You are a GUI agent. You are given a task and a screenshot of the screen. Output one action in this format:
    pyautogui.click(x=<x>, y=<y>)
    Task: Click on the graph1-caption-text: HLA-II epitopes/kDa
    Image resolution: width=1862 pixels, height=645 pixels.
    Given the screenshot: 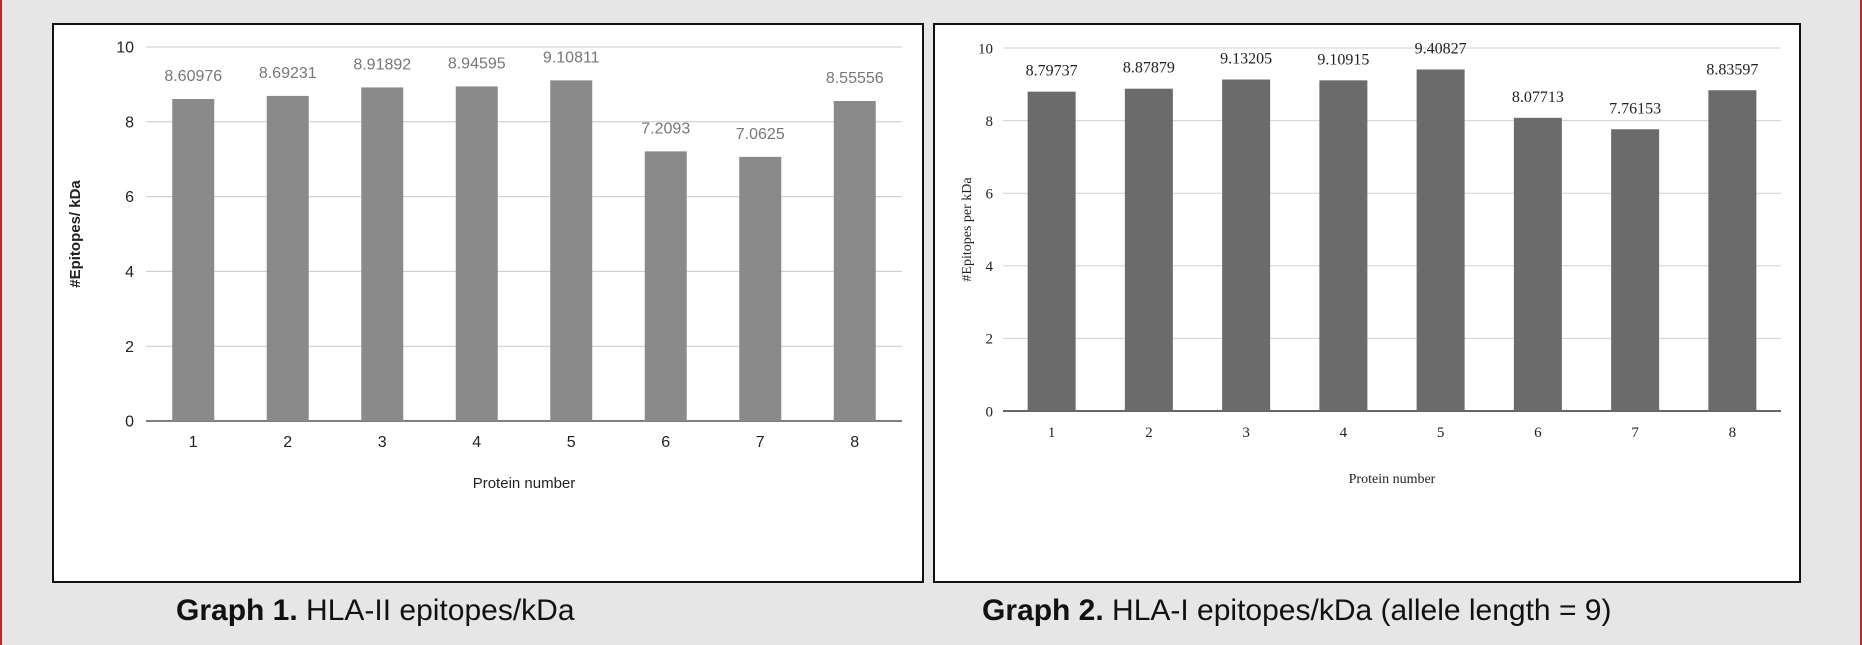 What is the action you would take?
    pyautogui.click(x=436, y=610)
    